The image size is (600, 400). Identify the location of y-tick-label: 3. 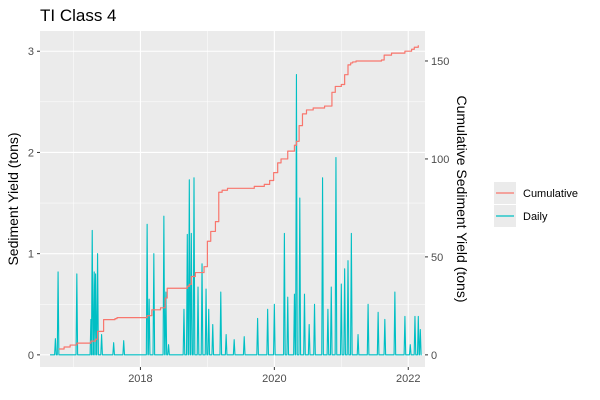
(31, 52).